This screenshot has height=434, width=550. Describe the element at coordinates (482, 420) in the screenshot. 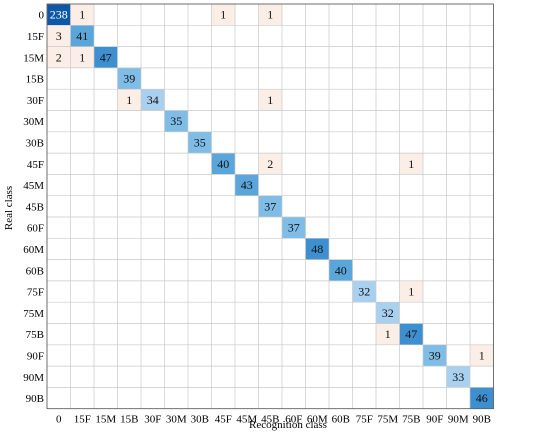

I see `x-tick-label: 90B` at that location.